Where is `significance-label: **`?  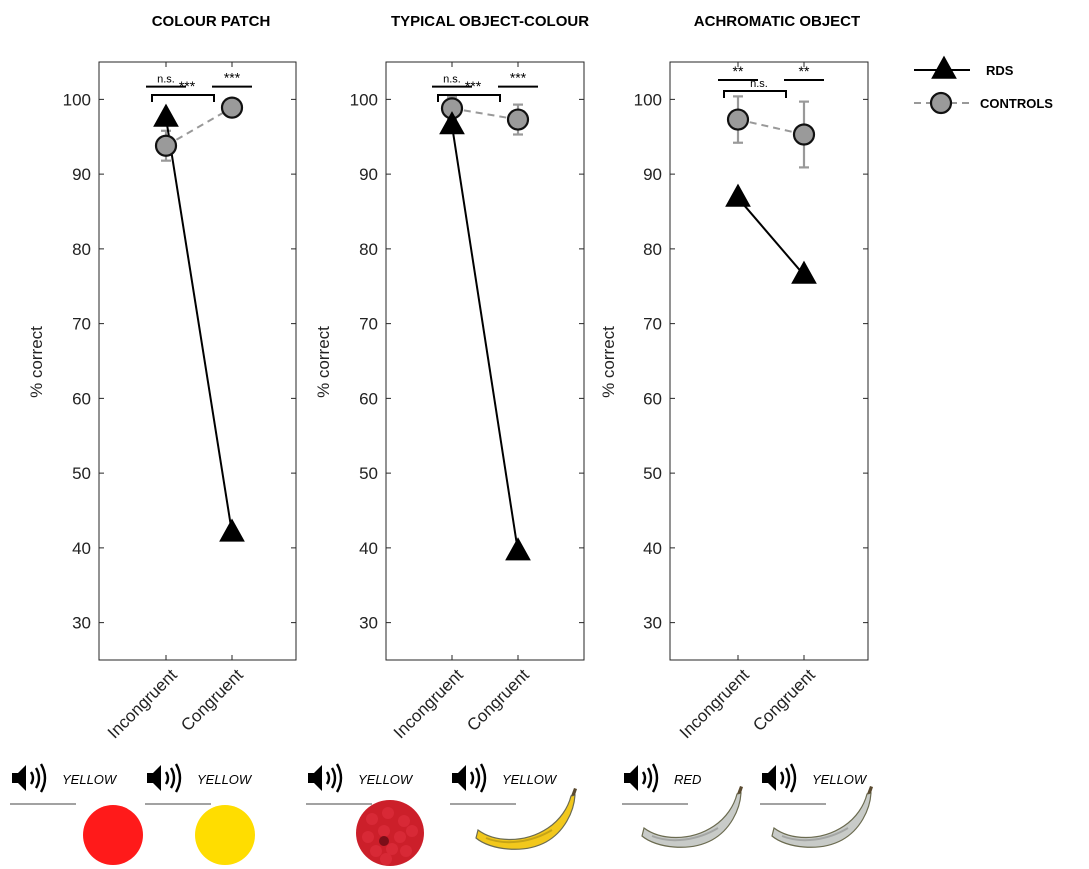
significance-label: ** is located at coordinates (804, 71).